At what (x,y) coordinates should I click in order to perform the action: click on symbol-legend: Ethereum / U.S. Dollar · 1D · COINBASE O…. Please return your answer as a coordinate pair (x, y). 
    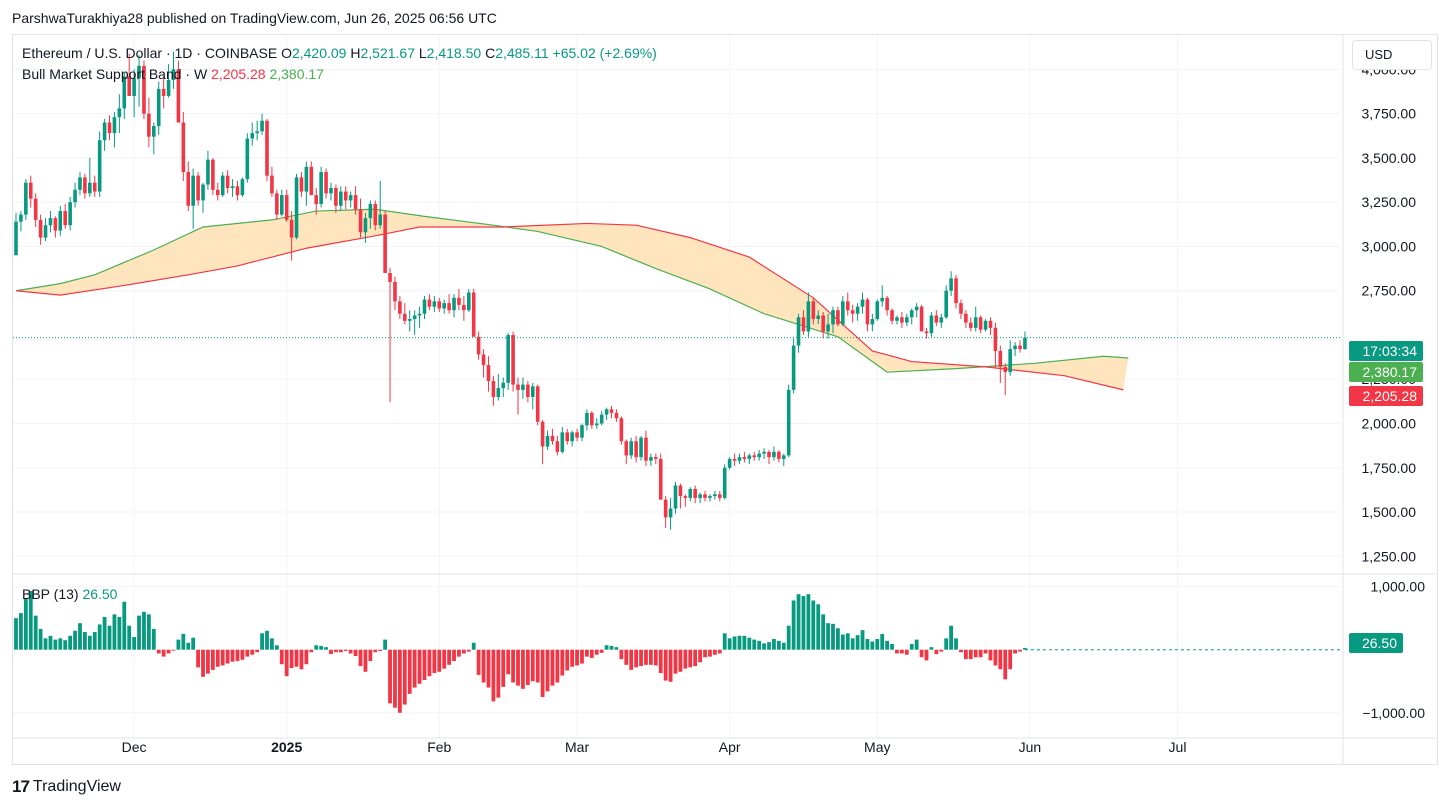
    Looking at the image, I should click on (339, 53).